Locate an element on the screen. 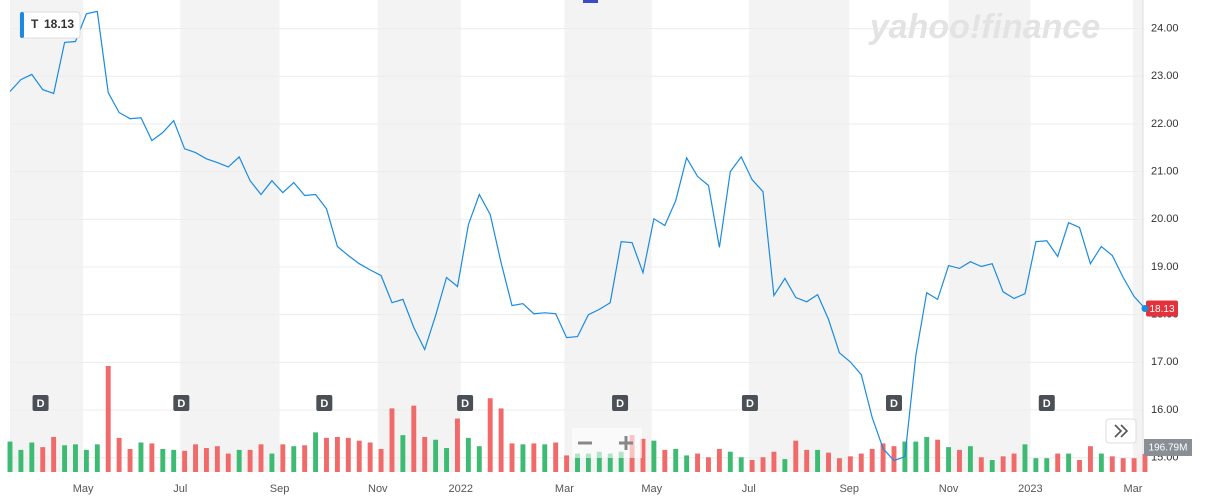 This screenshot has height=504, width=1207. y-tick-label: 20.00 is located at coordinates (1165, 219).